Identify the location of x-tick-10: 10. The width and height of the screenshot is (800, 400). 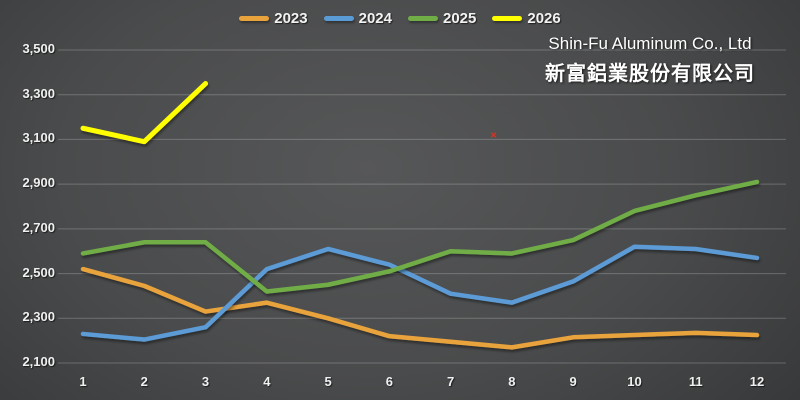
(634, 381).